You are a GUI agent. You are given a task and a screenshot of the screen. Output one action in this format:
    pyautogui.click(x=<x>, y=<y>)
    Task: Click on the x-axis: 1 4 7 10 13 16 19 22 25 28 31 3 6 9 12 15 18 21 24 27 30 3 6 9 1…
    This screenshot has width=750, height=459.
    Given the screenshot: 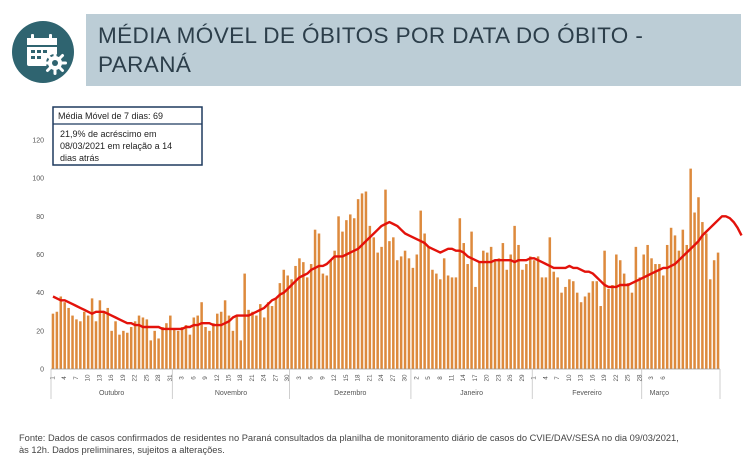 What is the action you would take?
    pyautogui.click(x=385, y=383)
    